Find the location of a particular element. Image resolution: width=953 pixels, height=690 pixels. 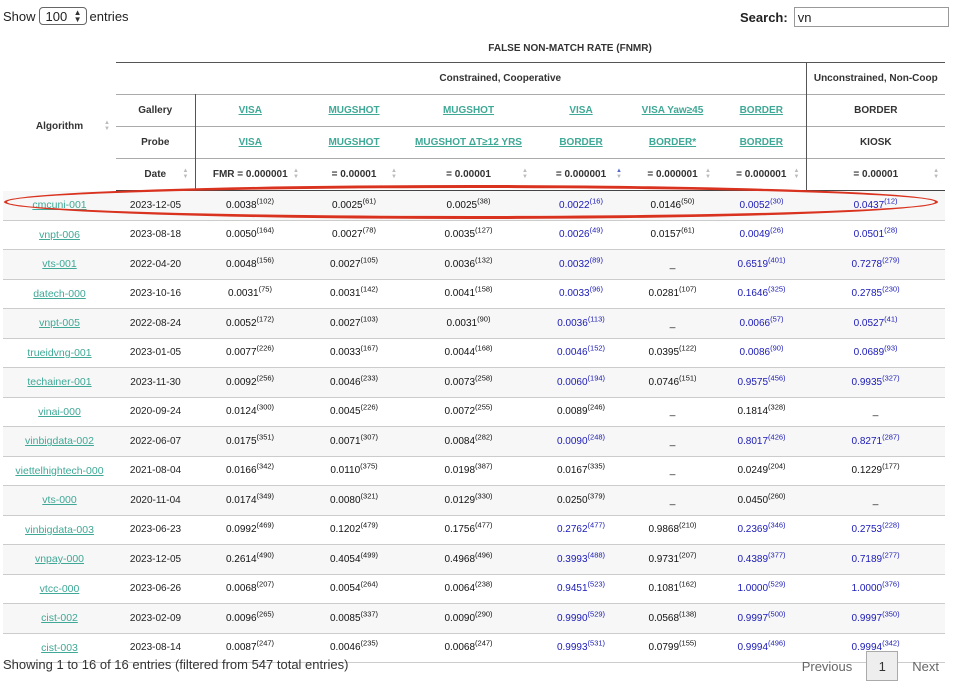

gallery-col-2: MUGSHOT is located at coordinates (354, 110).